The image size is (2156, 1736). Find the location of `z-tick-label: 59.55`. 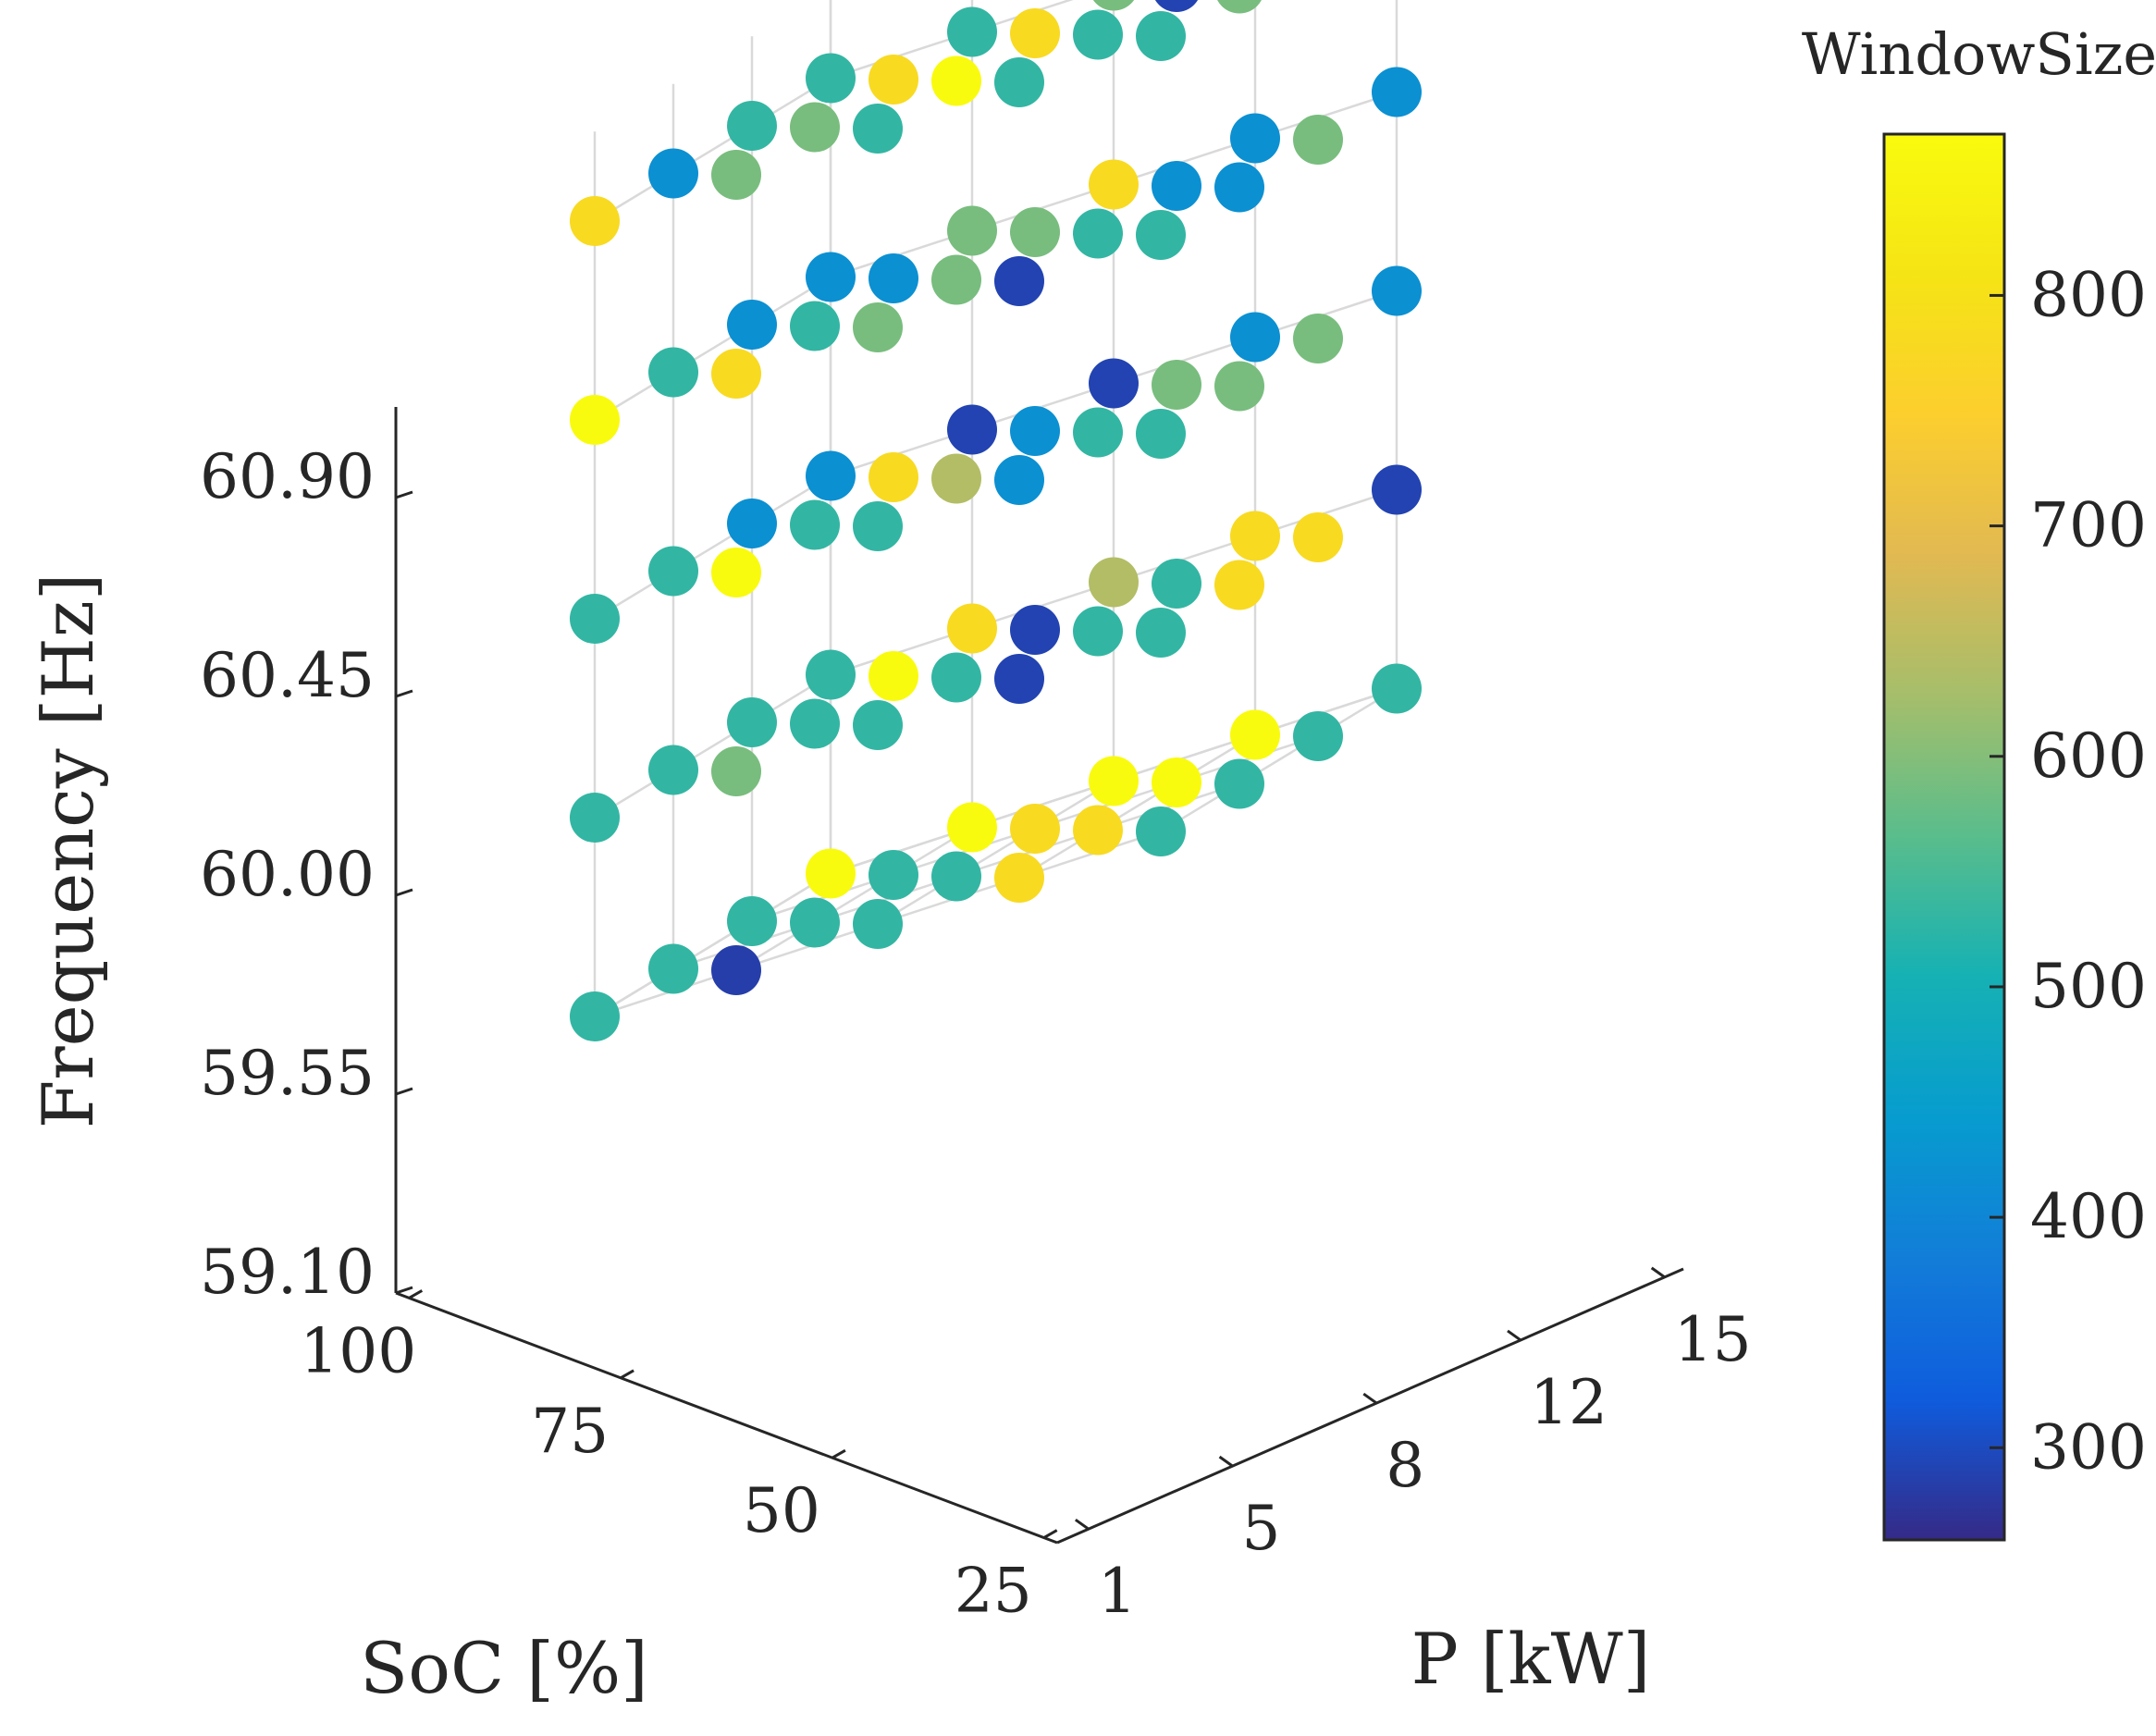

z-tick-label: 59.55 is located at coordinates (287, 1073).